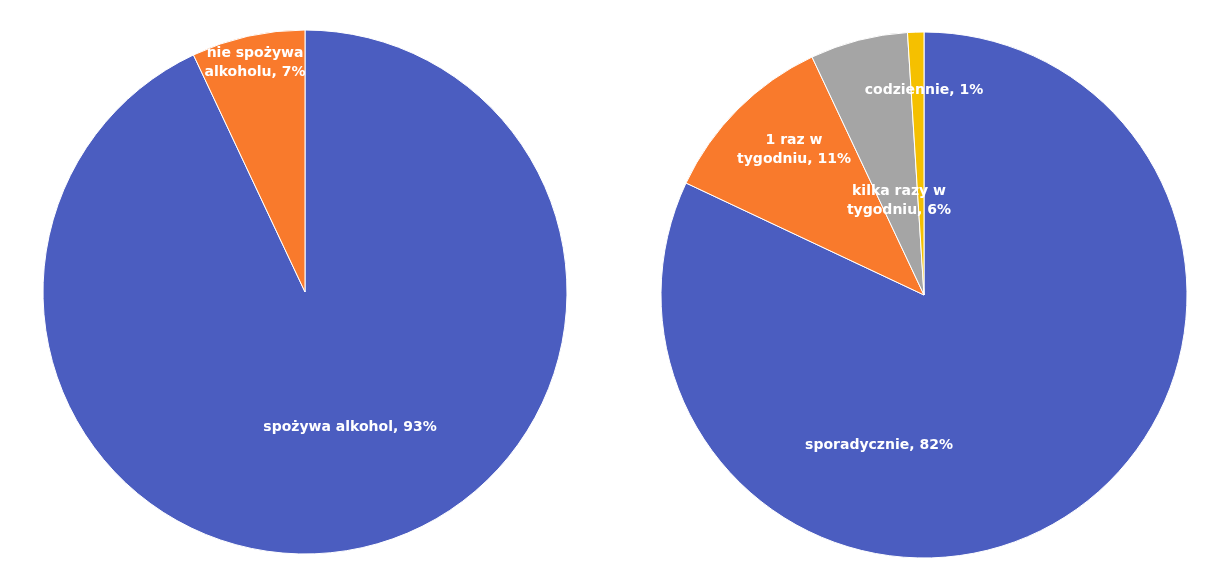 The height and width of the screenshot is (570, 1211). I want to click on slice-label: sporadycznie, 82%, so click(879, 444).